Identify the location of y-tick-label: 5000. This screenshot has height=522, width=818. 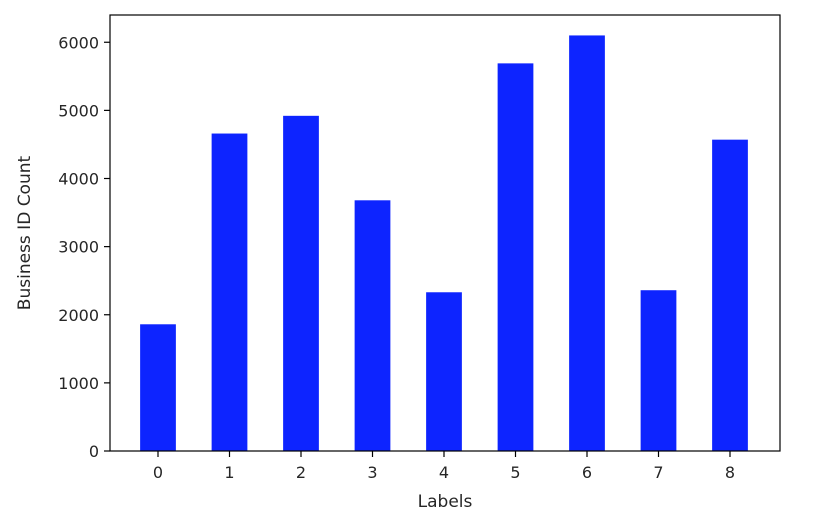
(78, 110).